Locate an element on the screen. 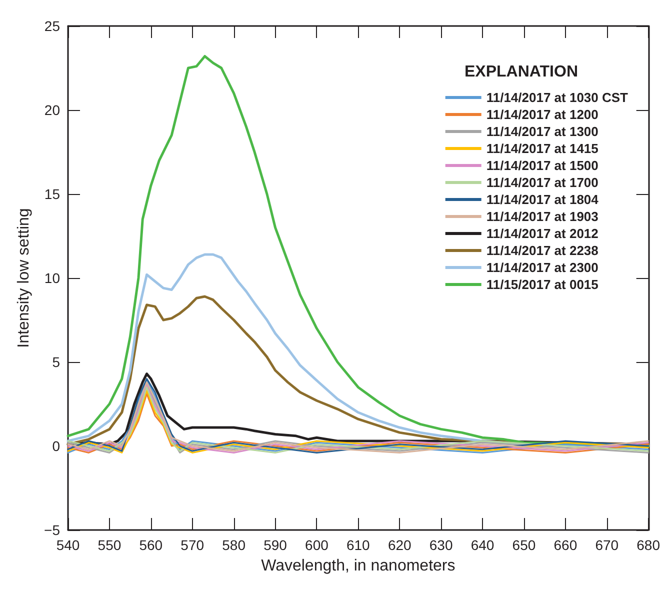 The width and height of the screenshot is (671, 593). x-tick-label: 540 is located at coordinates (68, 545).